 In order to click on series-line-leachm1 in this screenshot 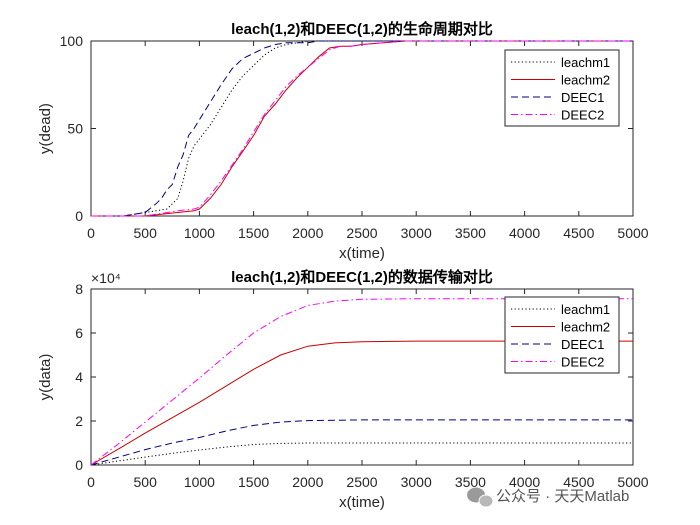, I will do `click(361, 454)`.